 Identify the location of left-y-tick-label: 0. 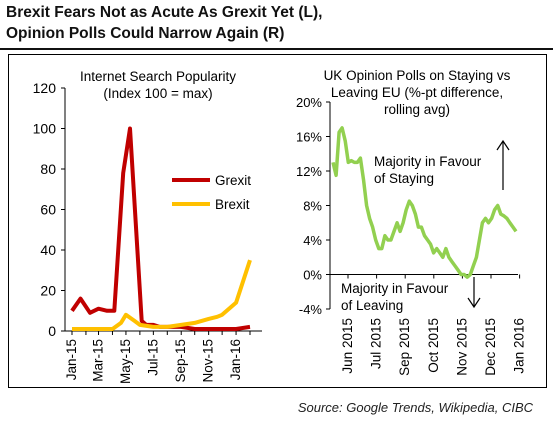
(52, 331).